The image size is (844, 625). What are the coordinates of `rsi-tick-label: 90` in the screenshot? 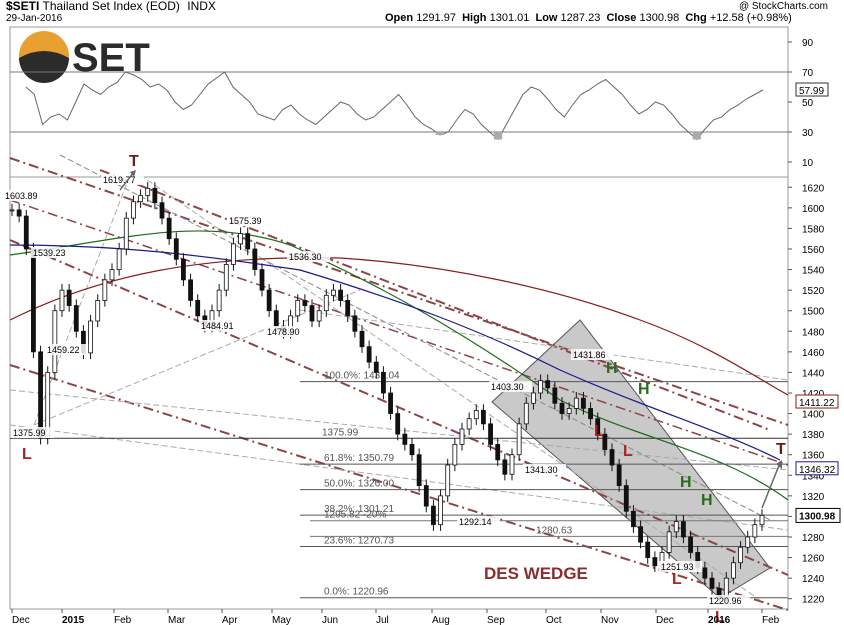 It's located at (808, 43).